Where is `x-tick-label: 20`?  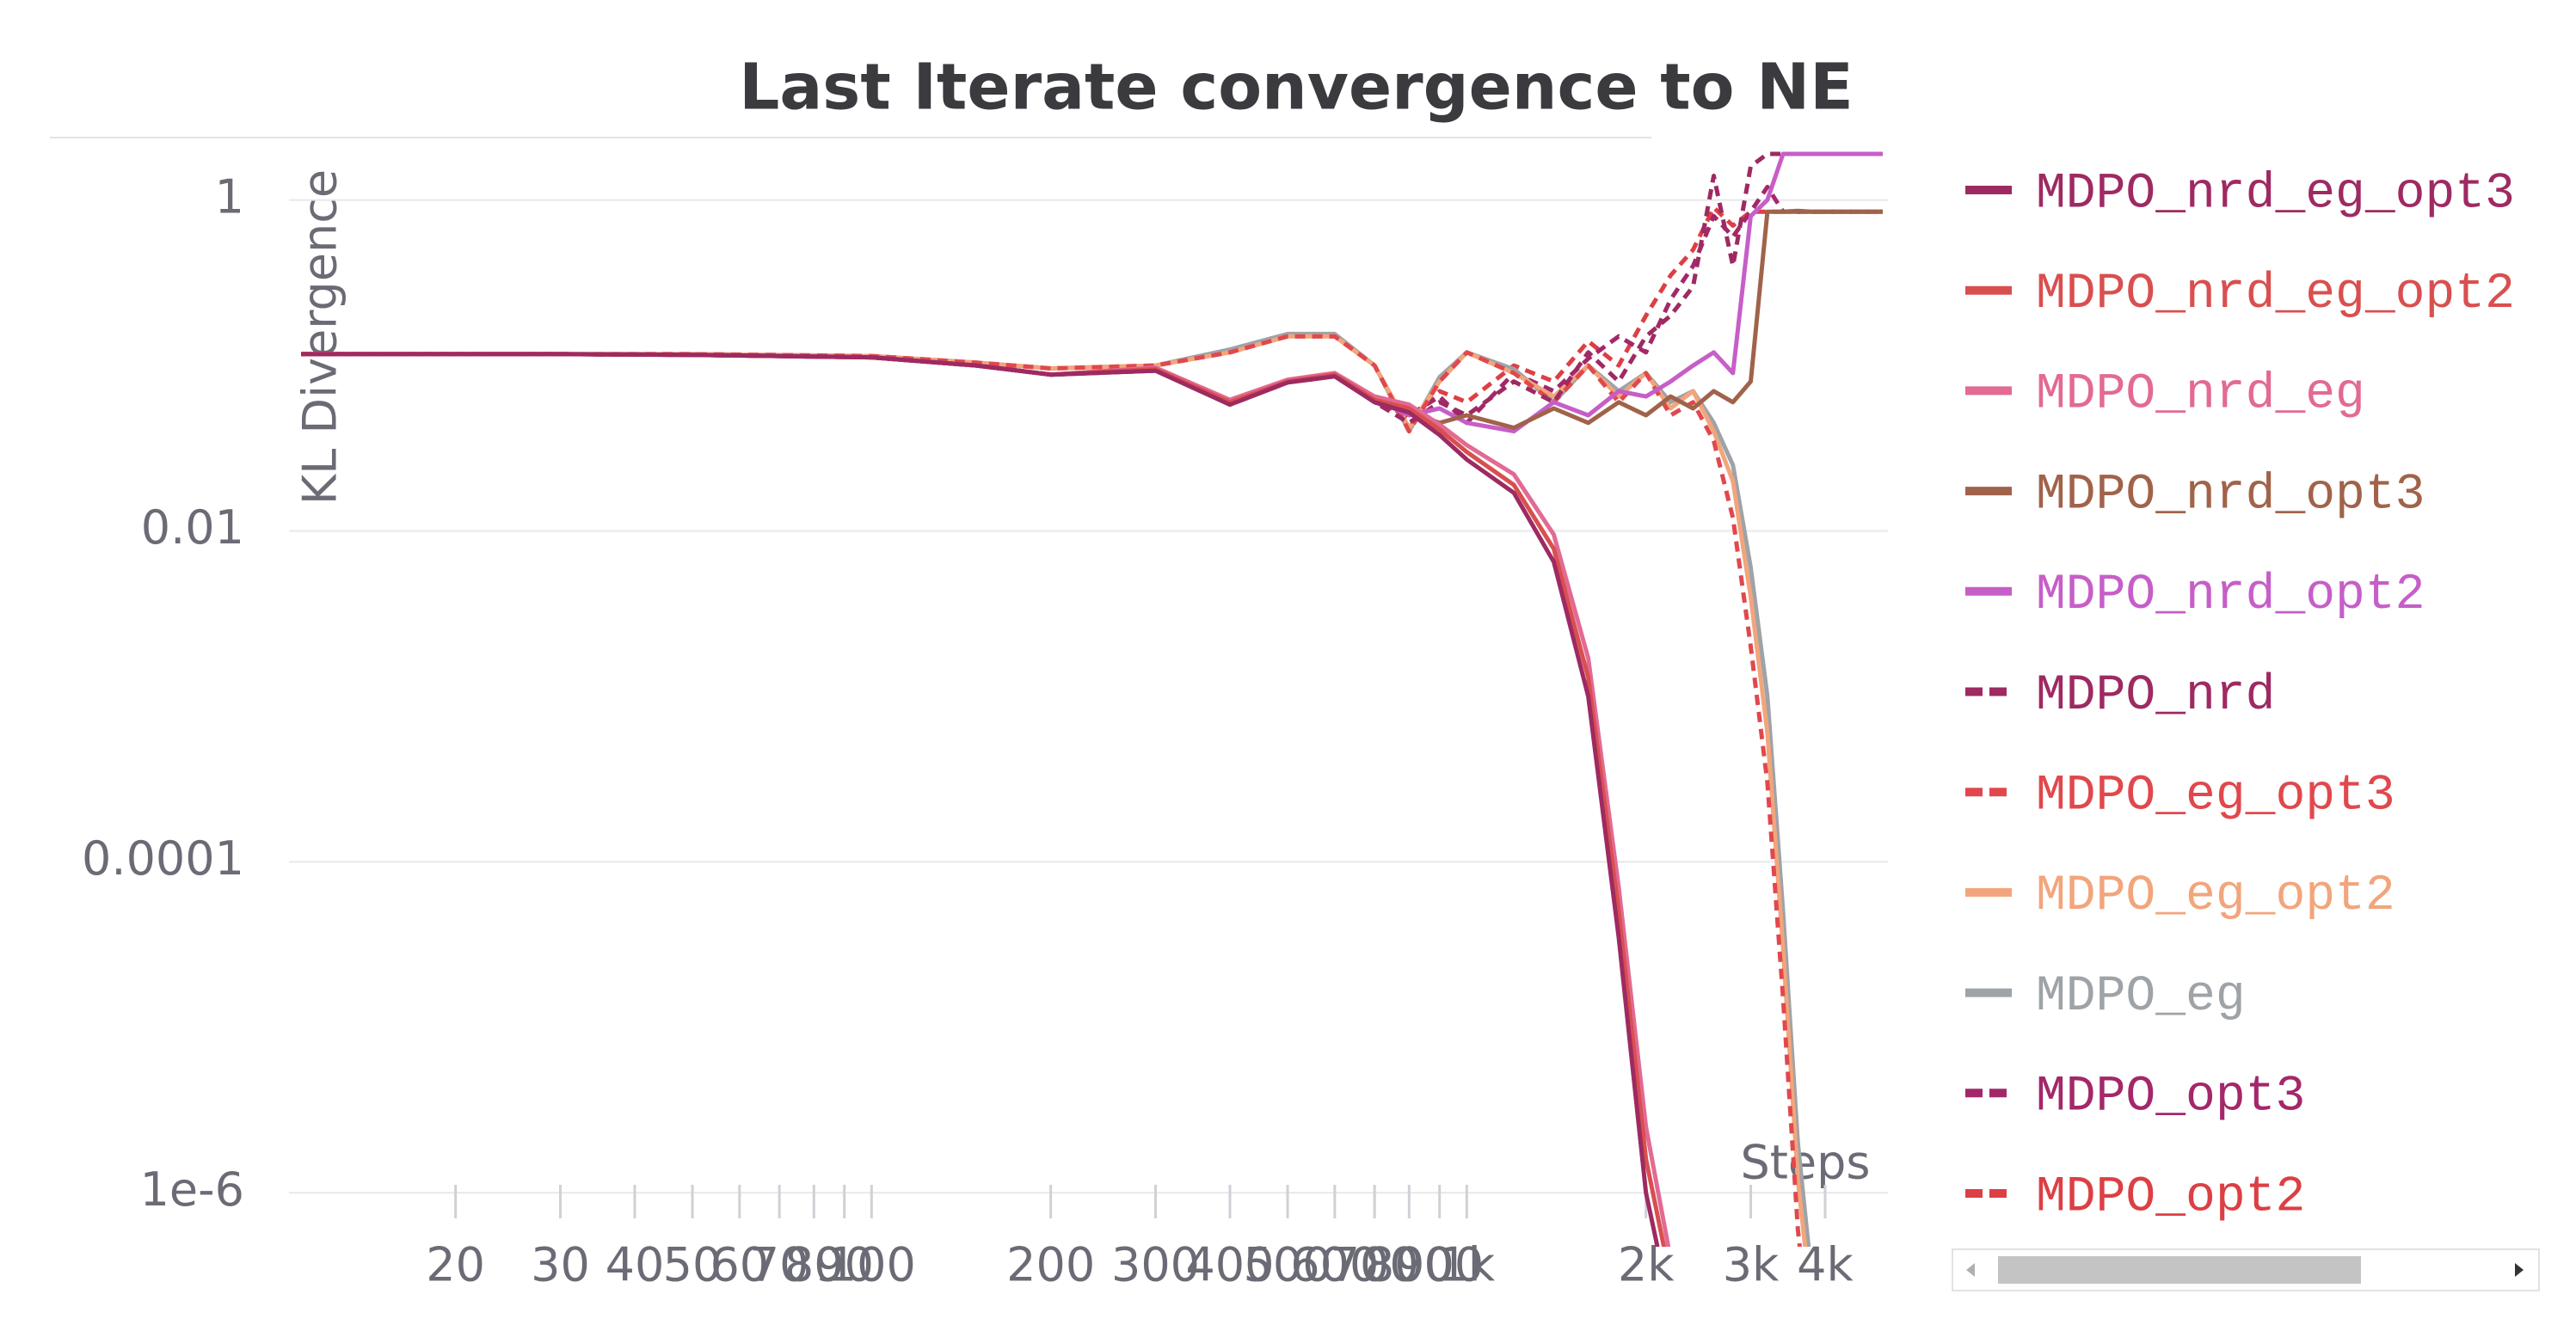 x-tick-label: 20 is located at coordinates (455, 1265).